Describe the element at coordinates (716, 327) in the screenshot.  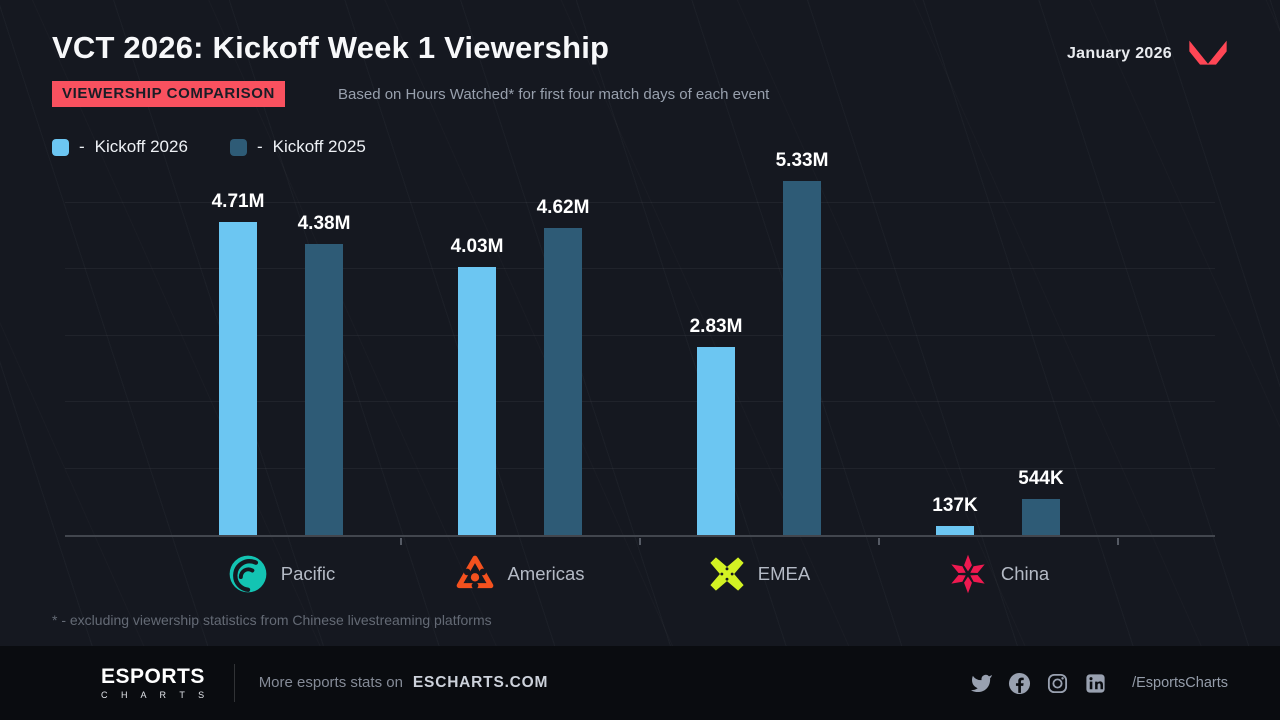
I see `bar-value-label: 2.83M` at that location.